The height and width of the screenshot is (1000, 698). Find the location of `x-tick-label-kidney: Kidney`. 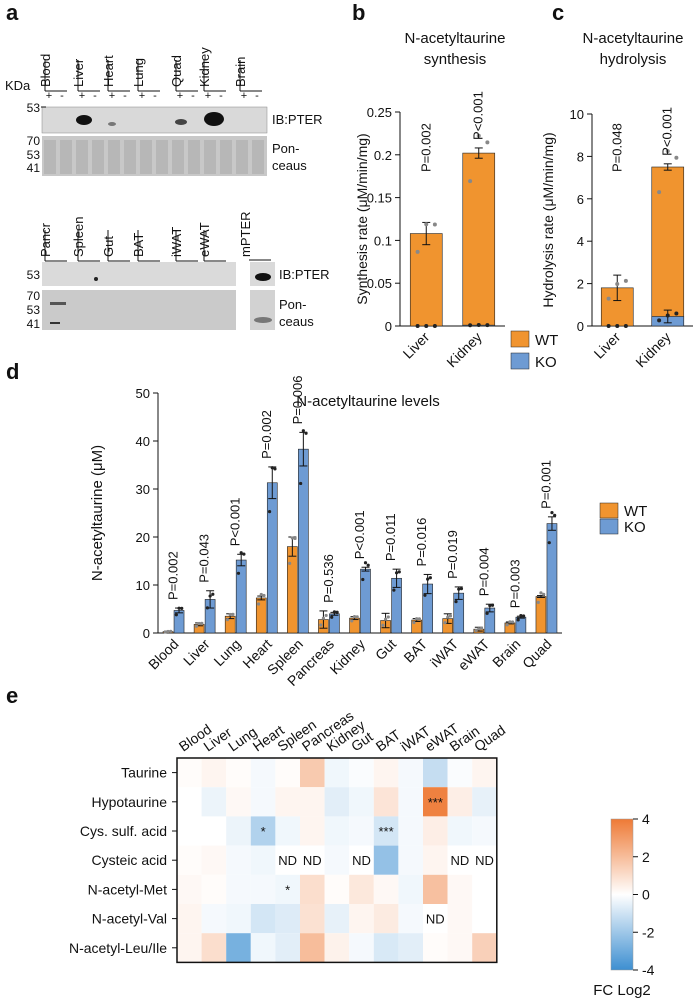

x-tick-label-kidney: Kidney is located at coordinates (348, 657).